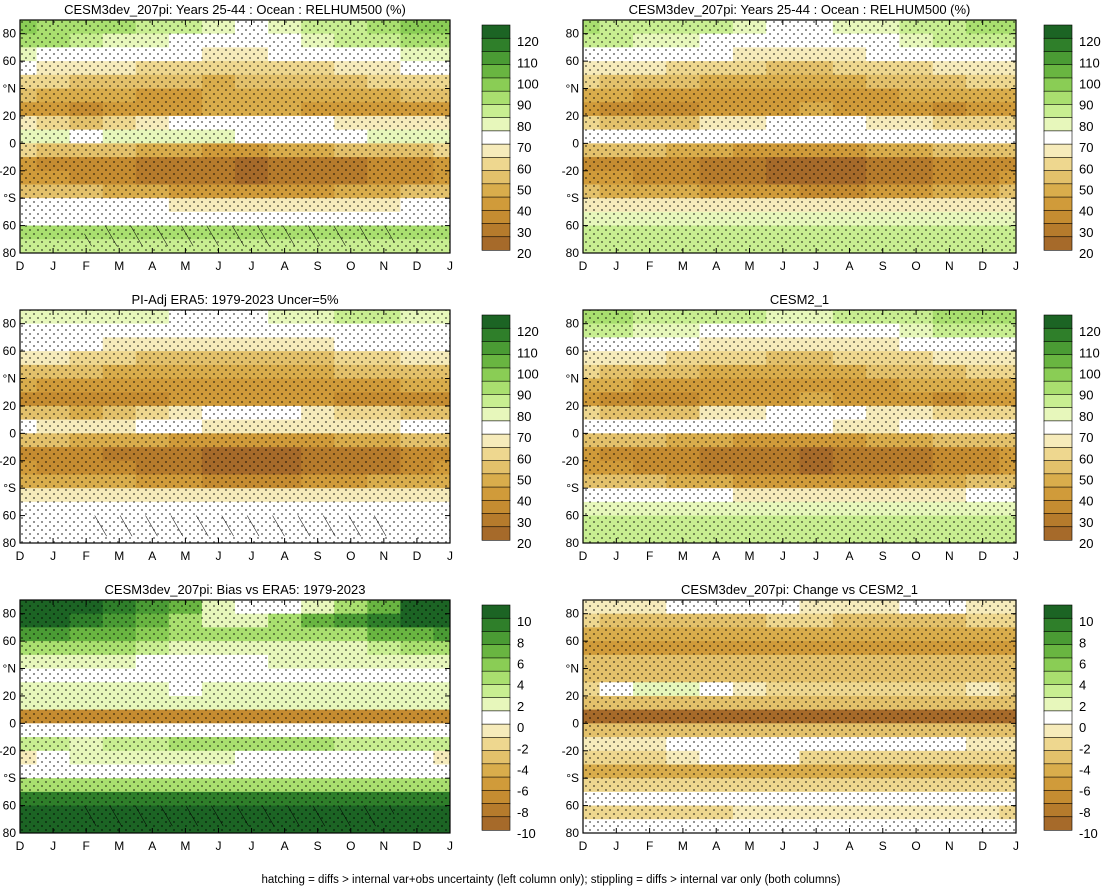 The height and width of the screenshot is (891, 1102). What do you see at coordinates (235, 589) in the screenshot?
I see `panel-title: CESM3dev_207pi: Bias vs ERA5: 1979-2023` at bounding box center [235, 589].